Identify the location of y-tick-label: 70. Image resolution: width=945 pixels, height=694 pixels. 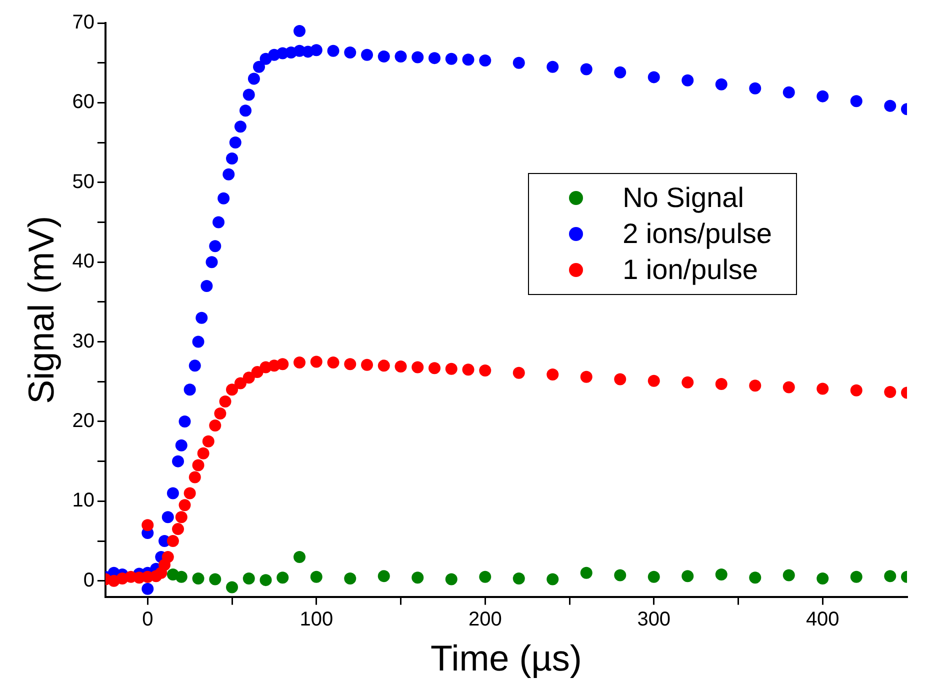
(83, 23).